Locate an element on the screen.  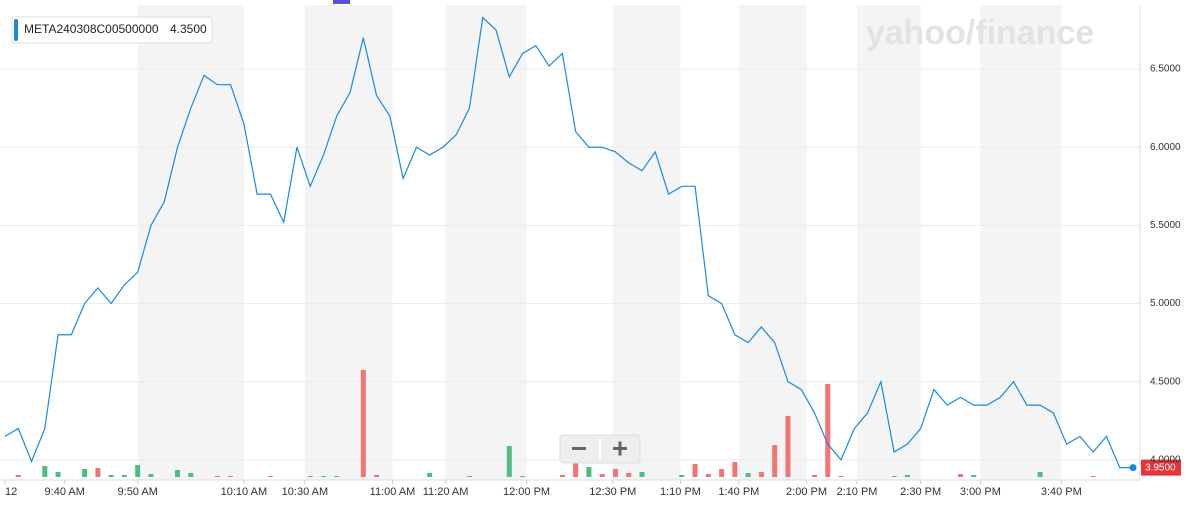
zoom-in is located at coordinates (620, 448).